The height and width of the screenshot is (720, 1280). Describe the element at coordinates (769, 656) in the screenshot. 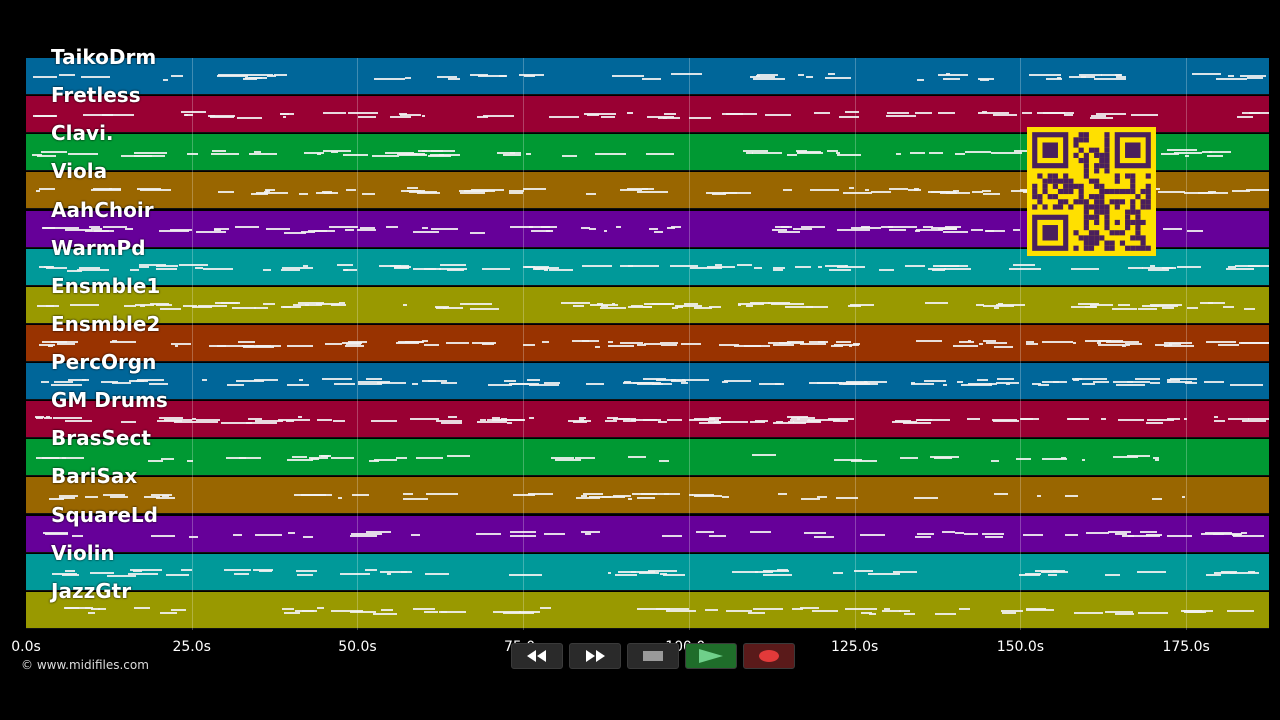

I see `record-button` at that location.